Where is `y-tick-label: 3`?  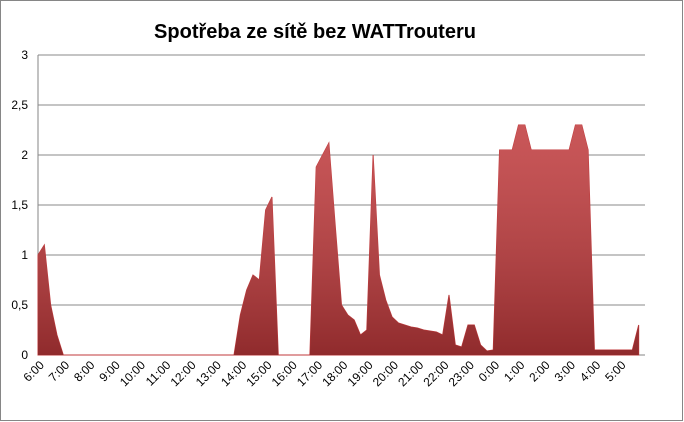
y-tick-label: 3 is located at coordinates (24, 55).